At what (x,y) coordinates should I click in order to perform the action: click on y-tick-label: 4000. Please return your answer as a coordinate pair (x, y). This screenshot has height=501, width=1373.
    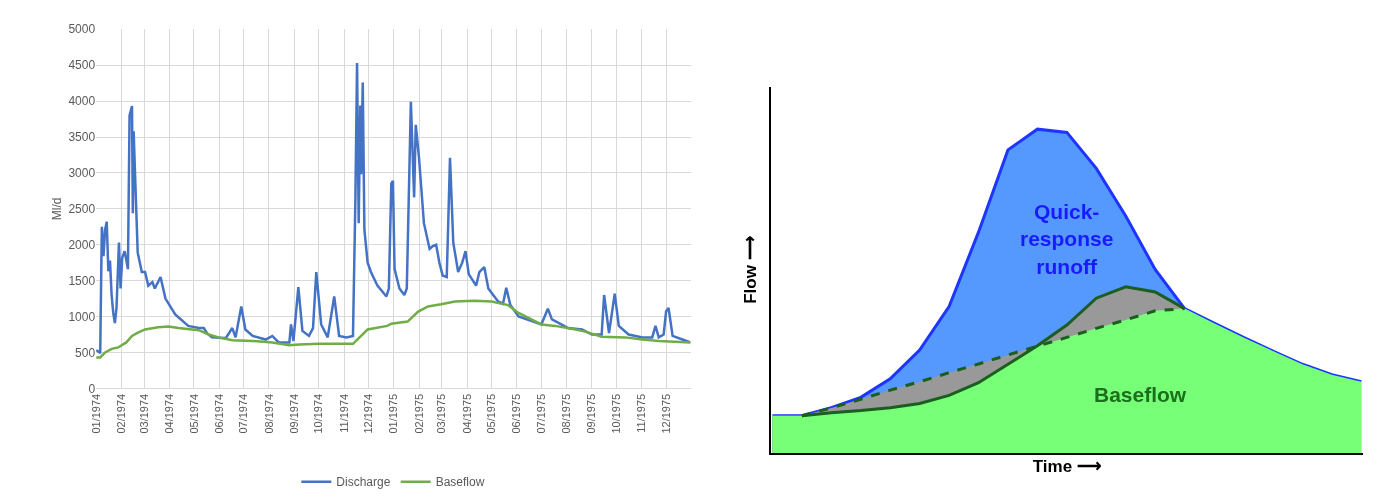
    Looking at the image, I should click on (82, 101).